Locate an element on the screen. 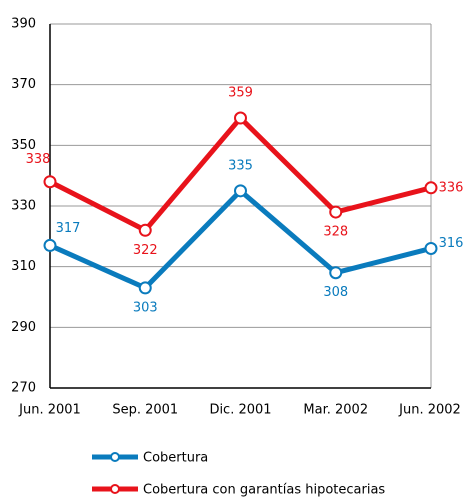 The width and height of the screenshot is (471, 497). y-tick-label: 270 is located at coordinates (23, 388).